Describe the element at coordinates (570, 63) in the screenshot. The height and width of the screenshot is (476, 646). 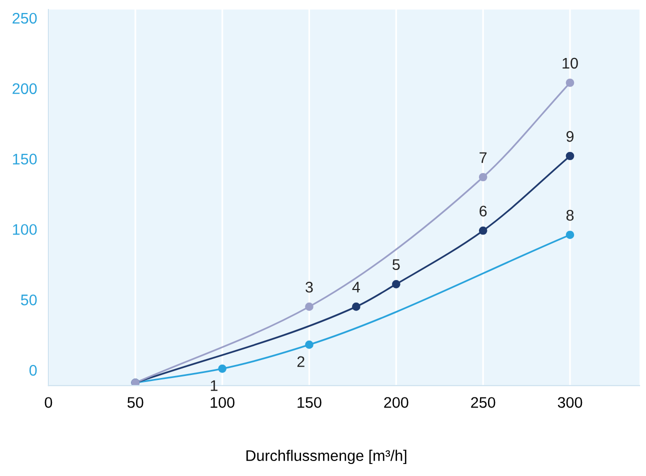
I see `annotation: 10` at that location.